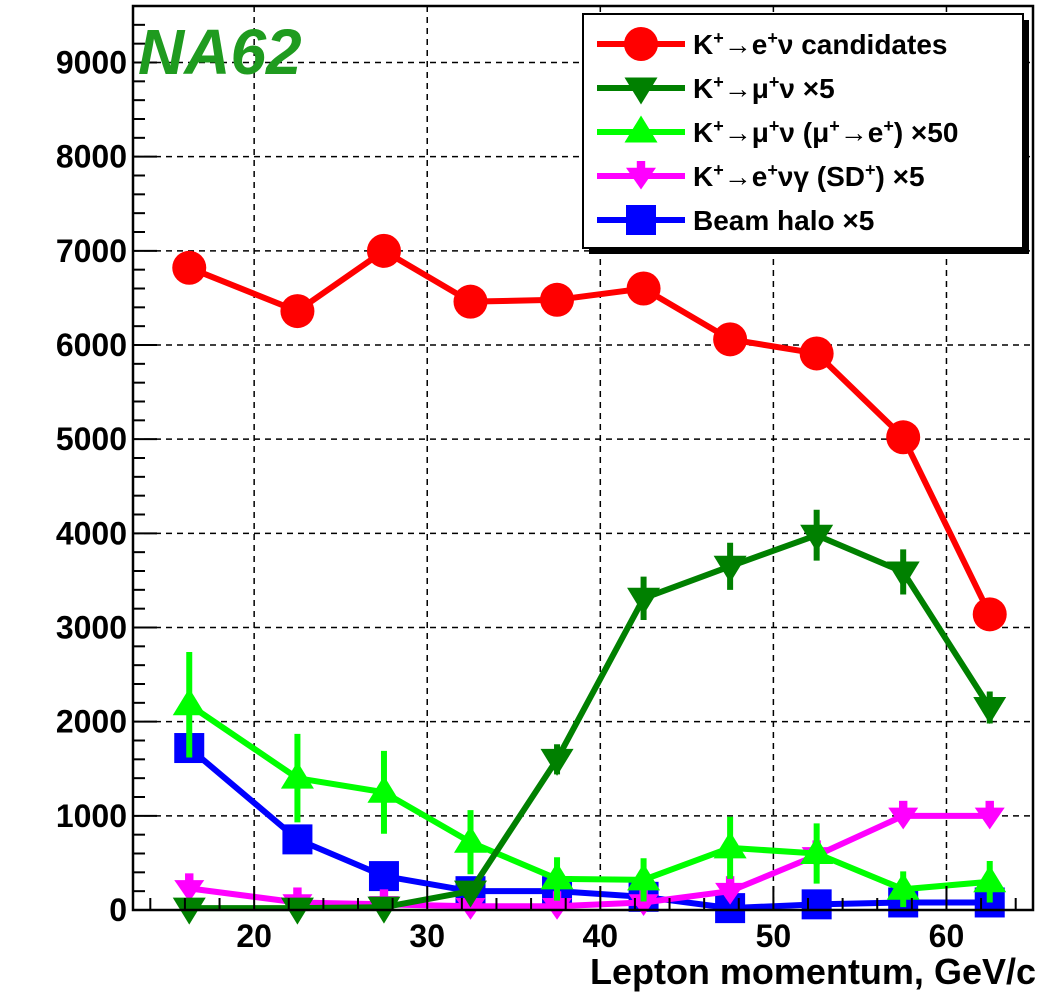  I want to click on y-tick-label: 2000, so click(91, 722).